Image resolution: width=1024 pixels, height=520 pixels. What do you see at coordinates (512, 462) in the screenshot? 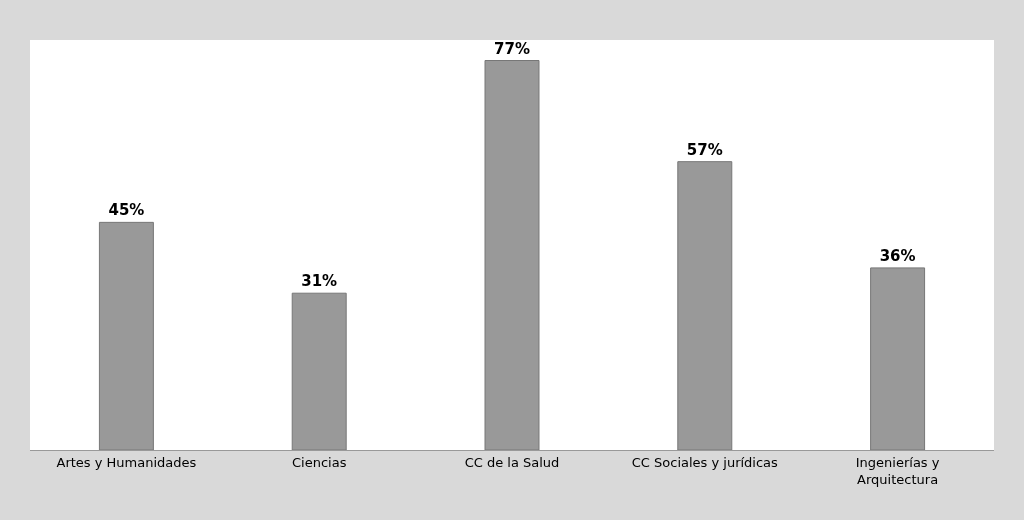
I see `x-tick-label: CC de la Salud` at bounding box center [512, 462].